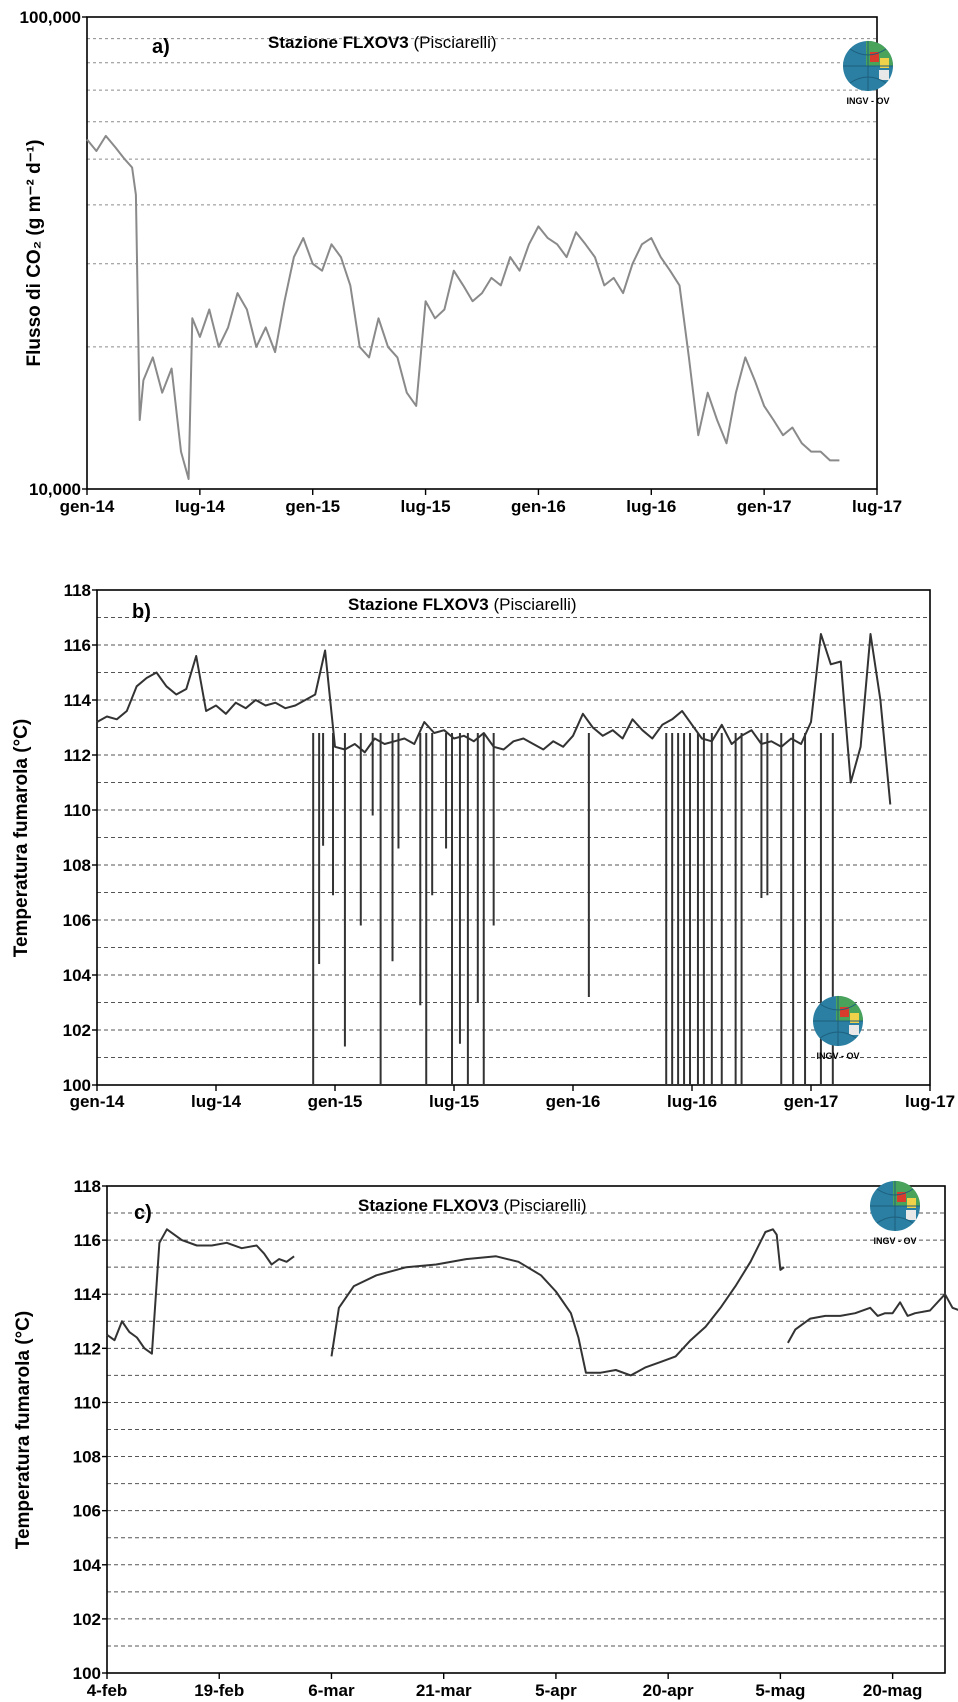 Image resolution: width=958 pixels, height=1702 pixels. I want to click on chart-c-panel-label: c), so click(143, 1213).